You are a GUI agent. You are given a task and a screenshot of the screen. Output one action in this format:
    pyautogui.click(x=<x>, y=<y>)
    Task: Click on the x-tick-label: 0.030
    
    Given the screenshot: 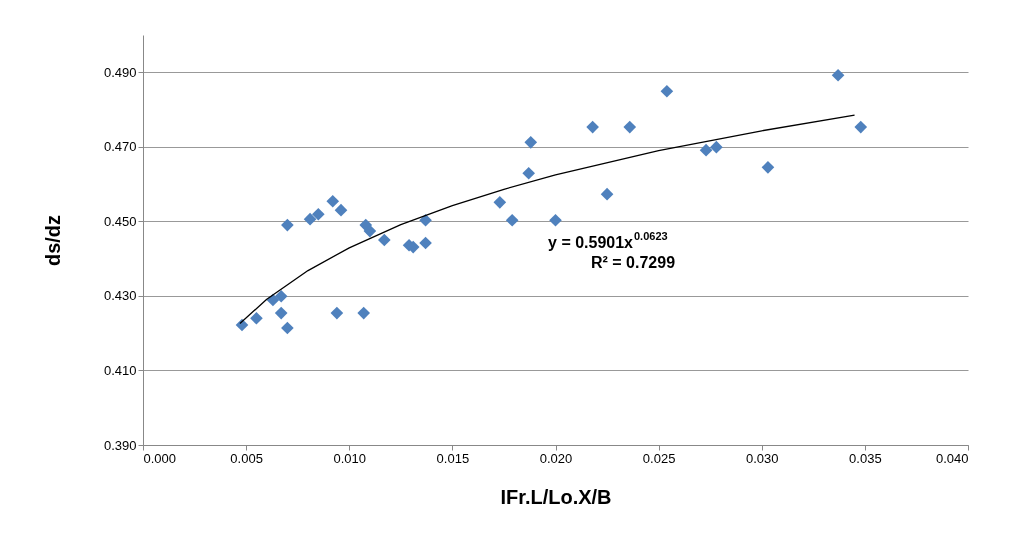 What is the action you would take?
    pyautogui.click(x=762, y=458)
    